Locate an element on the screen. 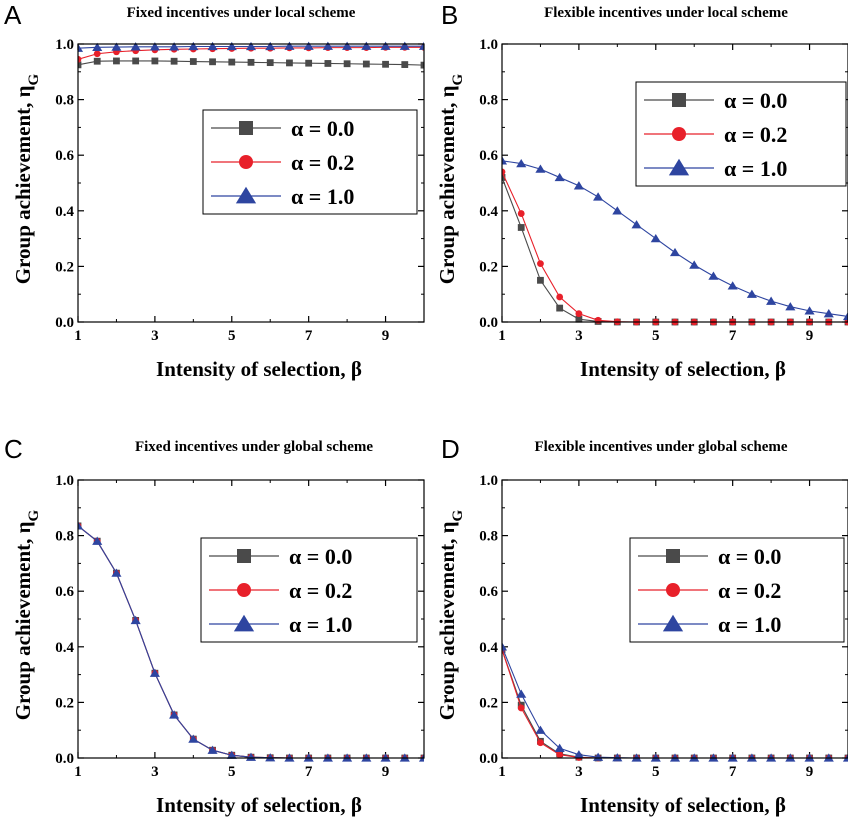  x-axis-label: Intensity of selection, β is located at coordinates (259, 369).